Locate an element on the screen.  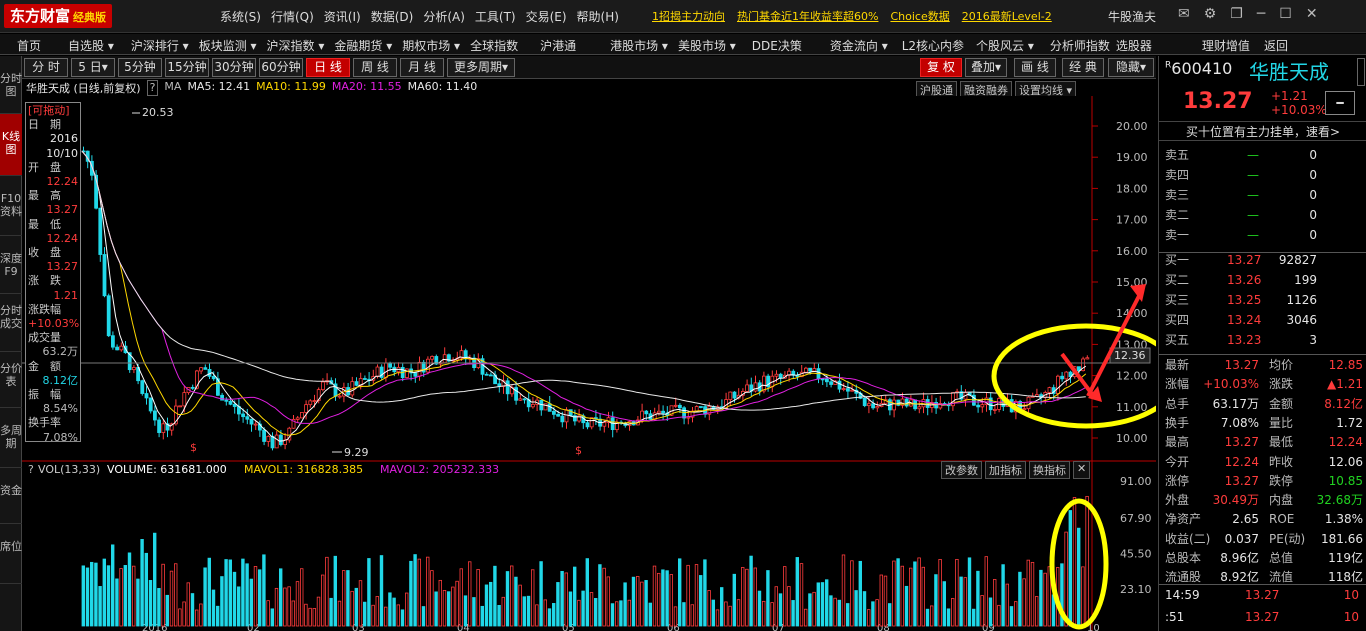
vol-help-icon: ? is located at coordinates (31, 469).